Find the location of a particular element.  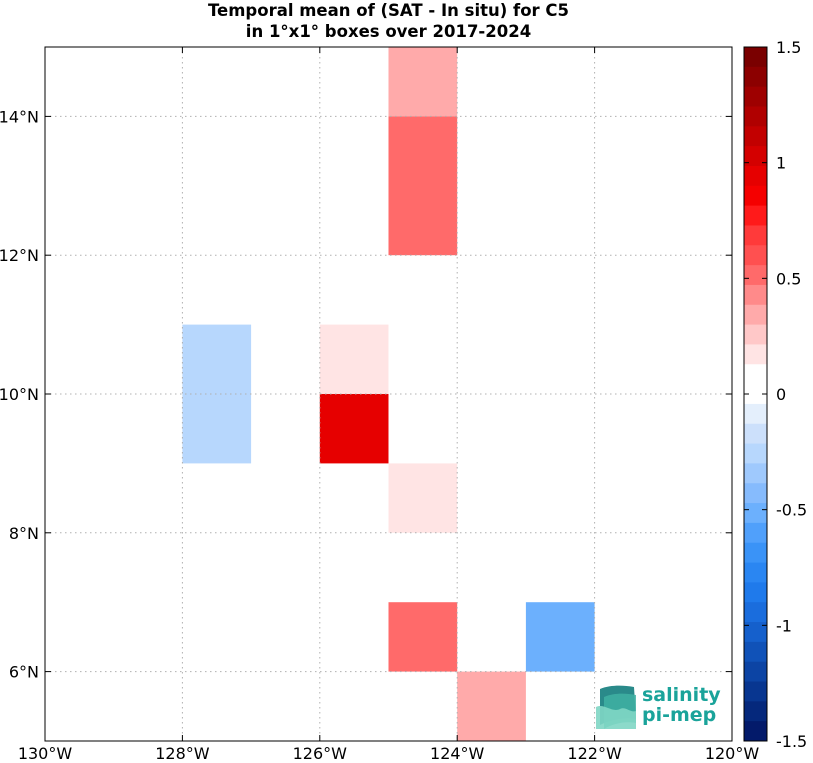

colorbar-tick-label: 0 is located at coordinates (781, 394).